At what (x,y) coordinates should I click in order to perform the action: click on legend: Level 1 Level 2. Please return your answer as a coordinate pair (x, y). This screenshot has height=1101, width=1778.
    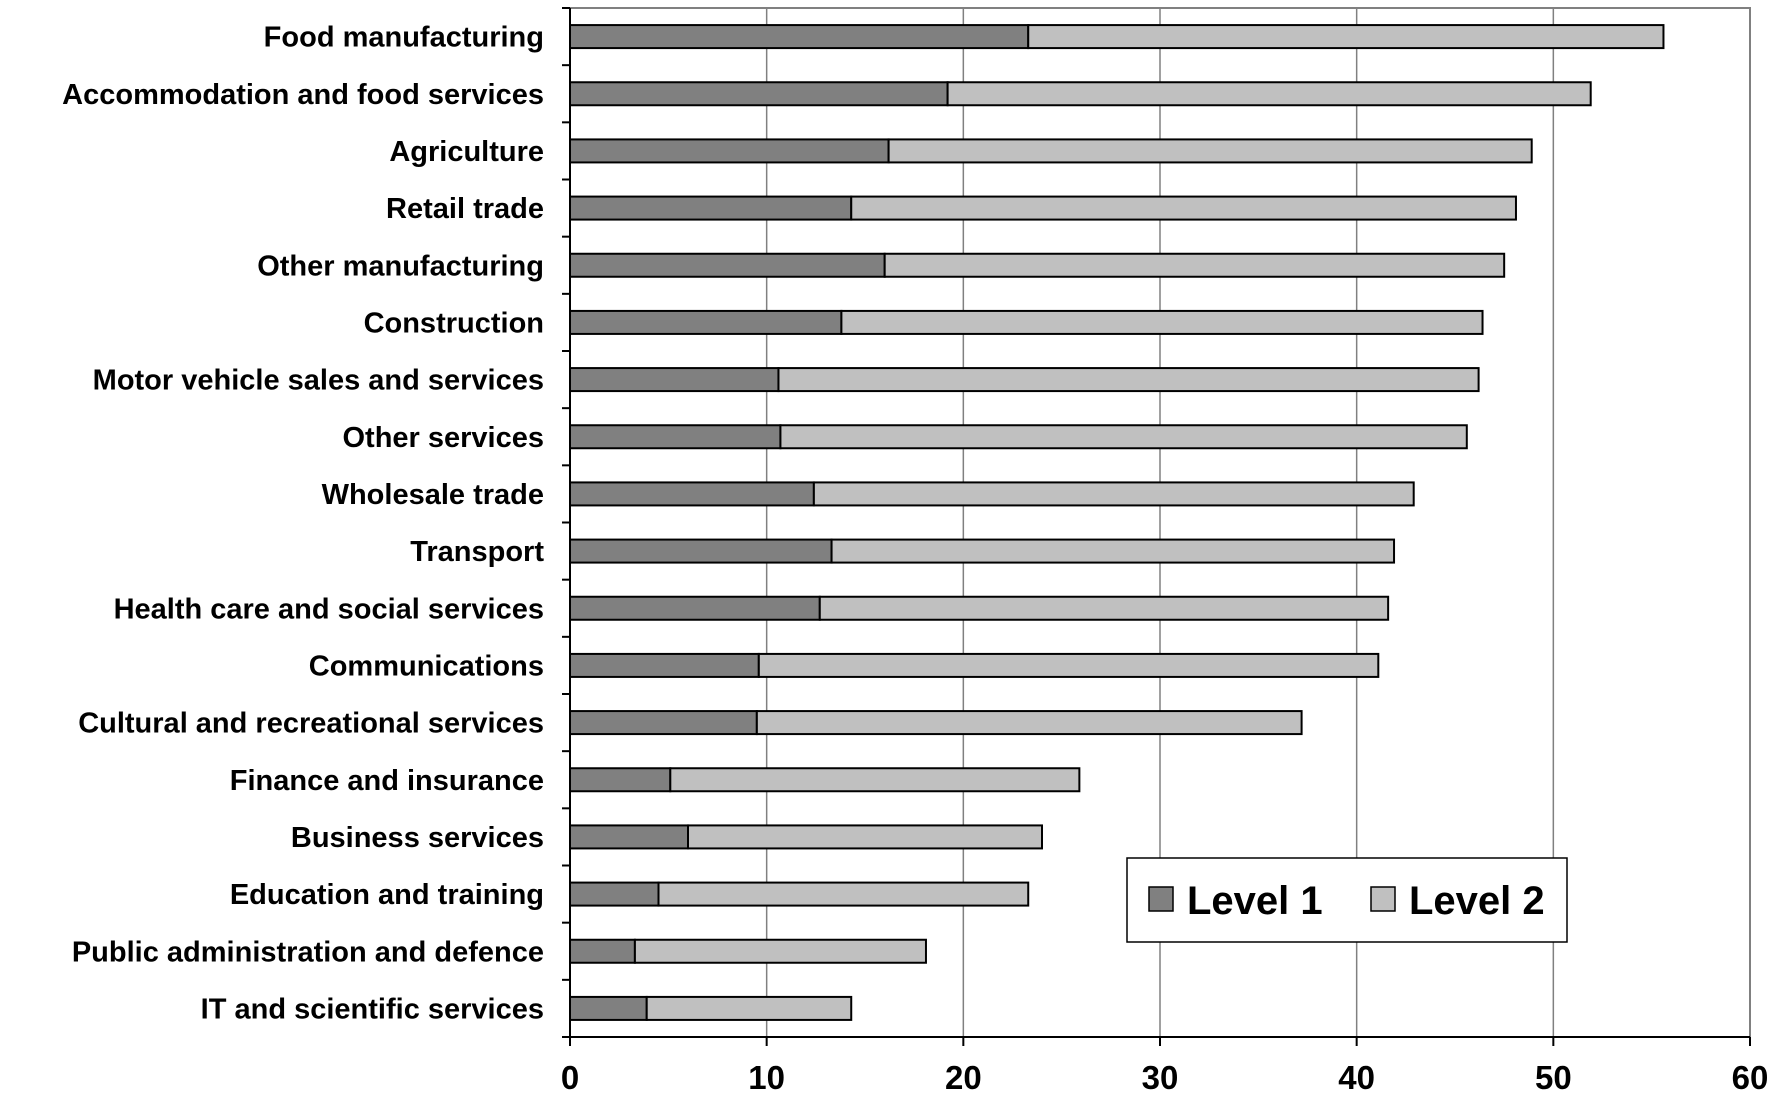
    Looking at the image, I should click on (1347, 900).